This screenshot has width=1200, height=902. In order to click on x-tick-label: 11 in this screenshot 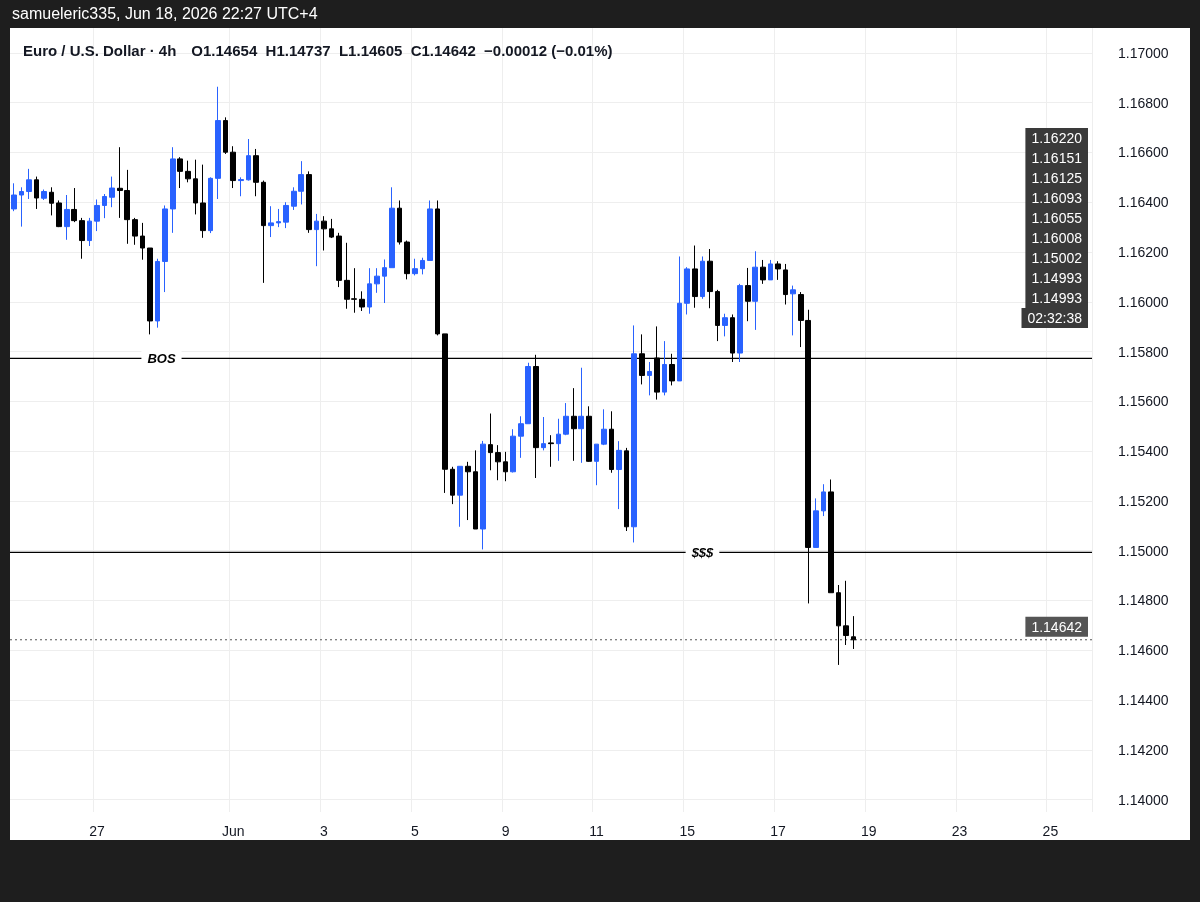, I will do `click(596, 831)`.